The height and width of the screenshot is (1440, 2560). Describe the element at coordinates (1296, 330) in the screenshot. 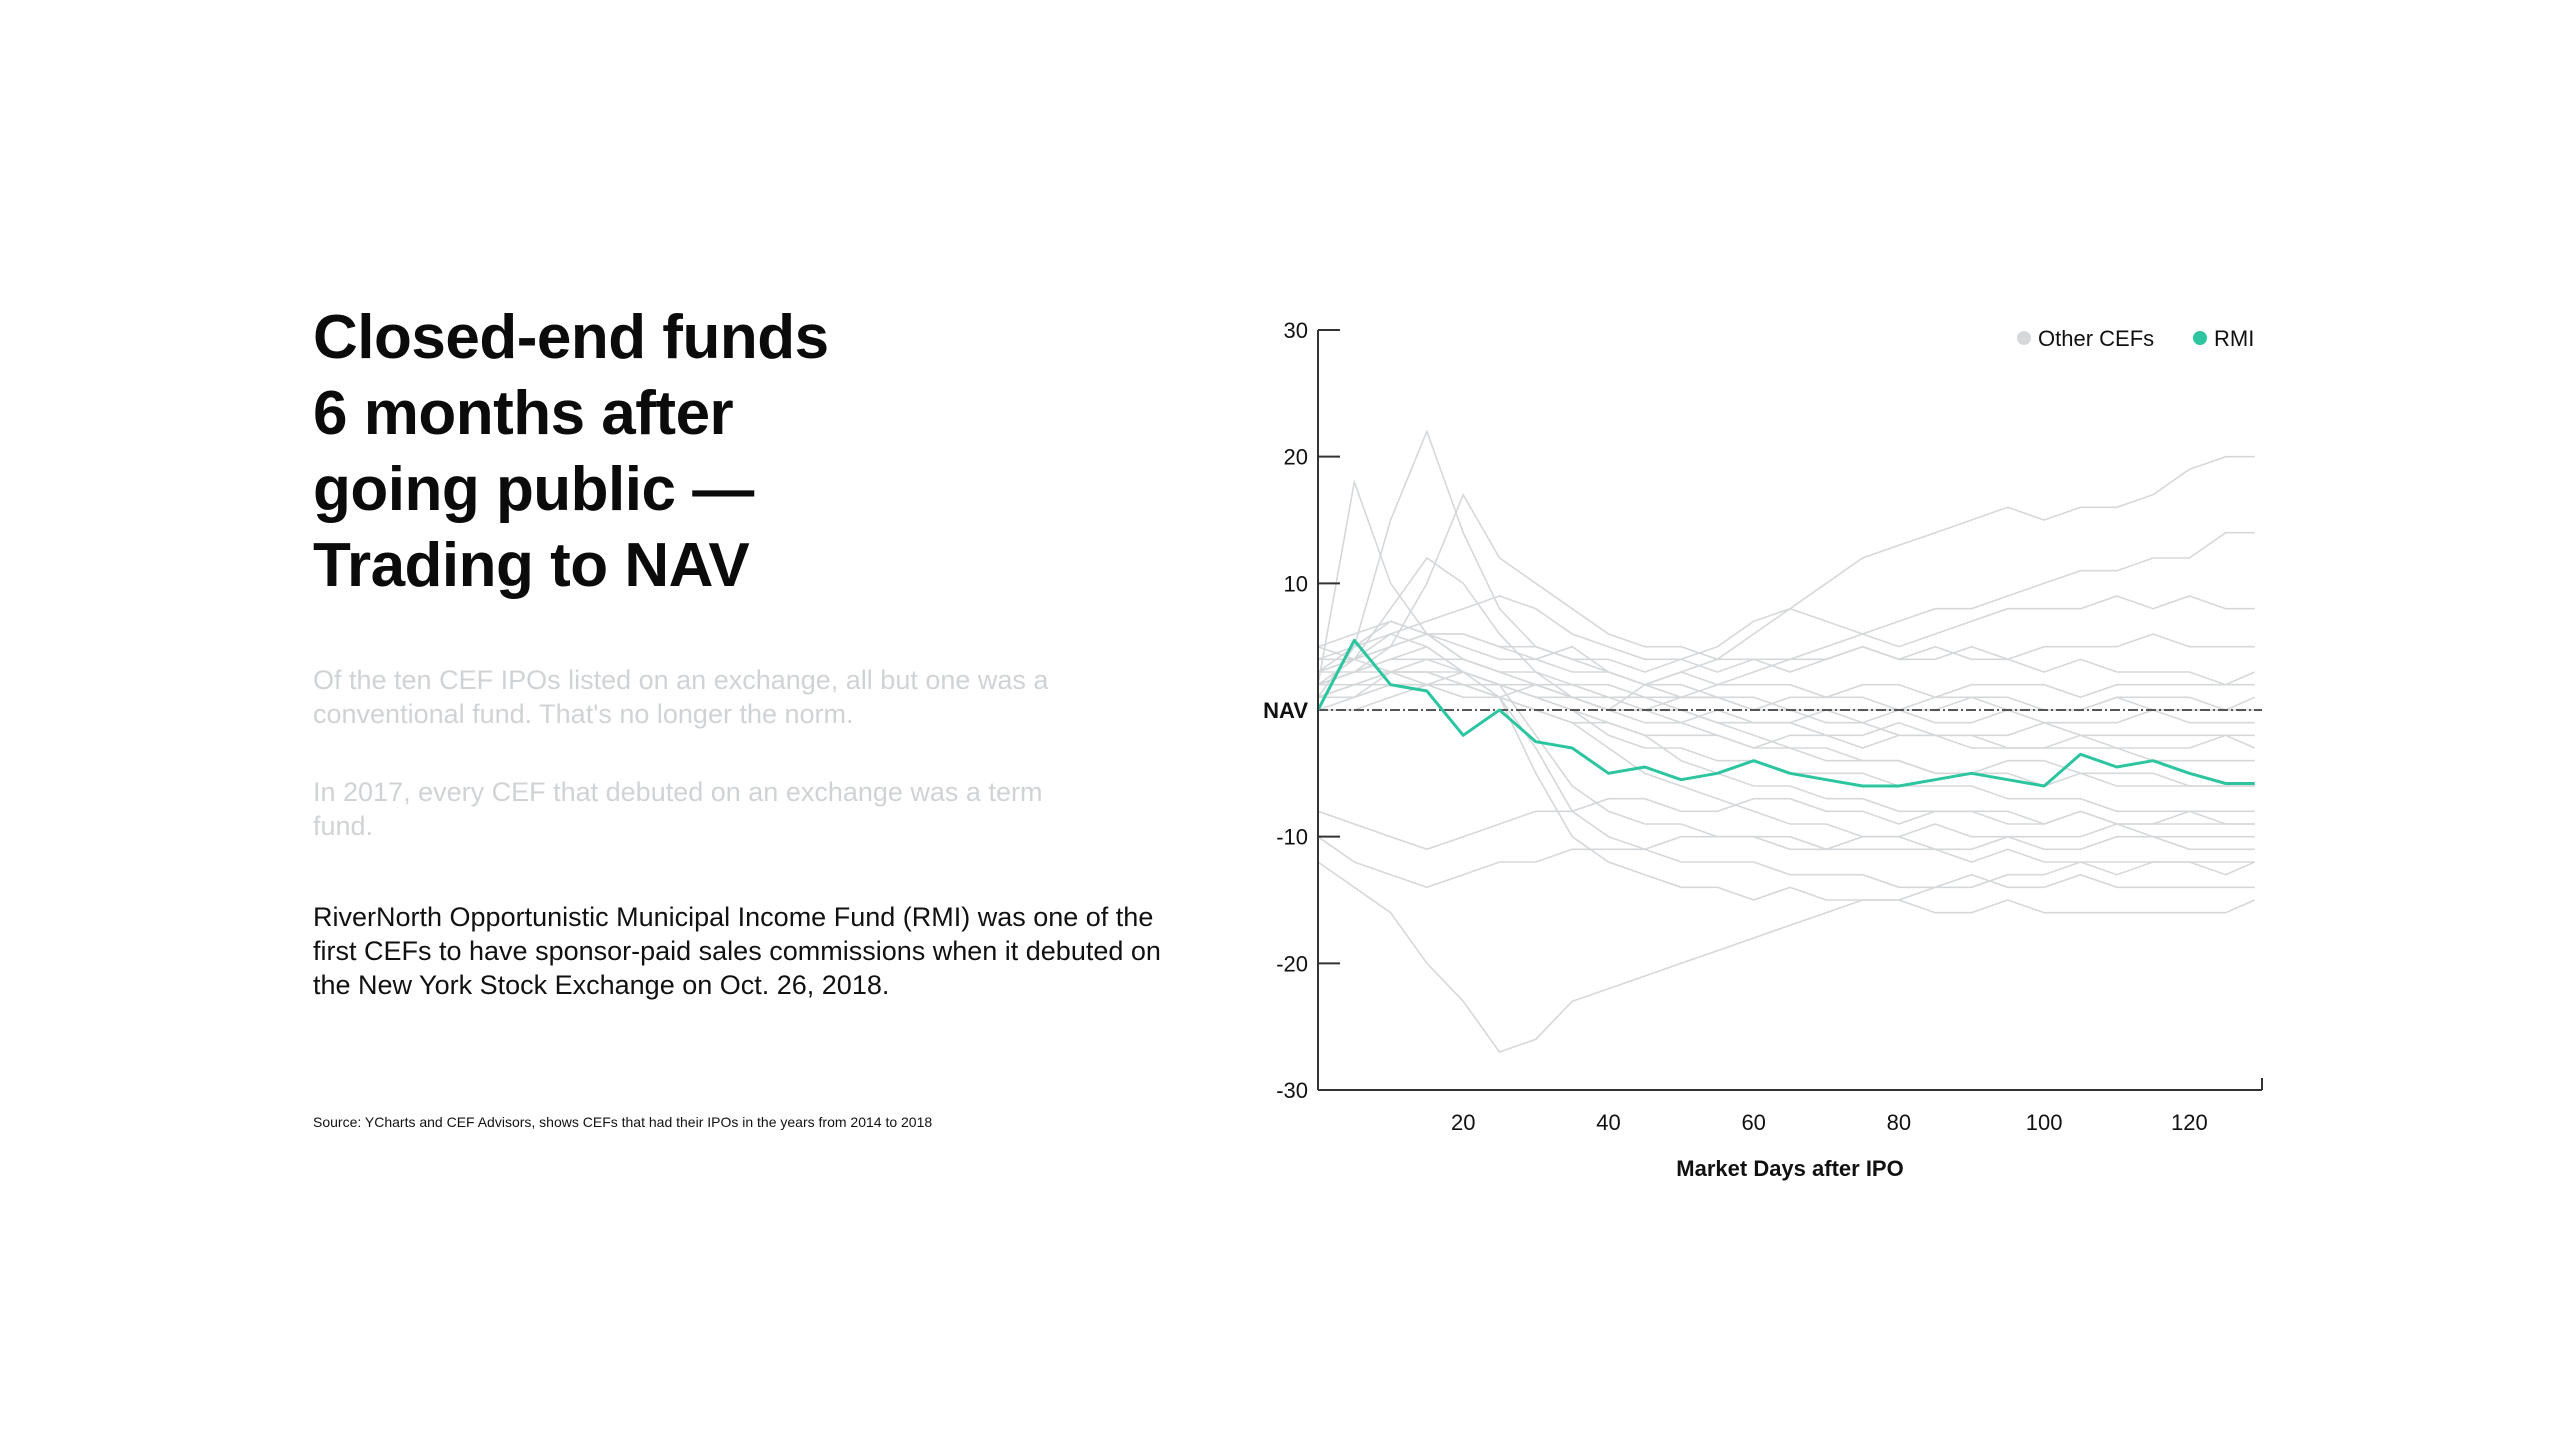

I see `y-tick-label: 30` at that location.